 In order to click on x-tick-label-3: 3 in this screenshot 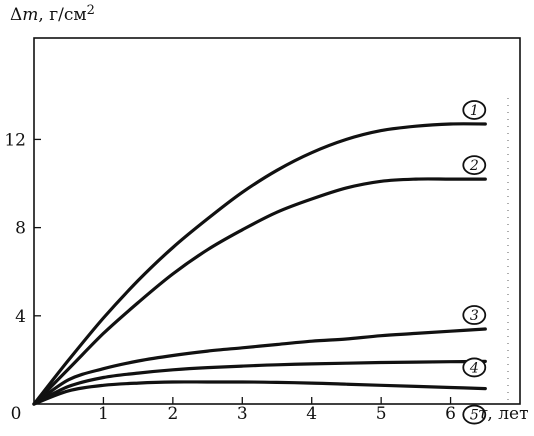, I will do `click(242, 414)`.